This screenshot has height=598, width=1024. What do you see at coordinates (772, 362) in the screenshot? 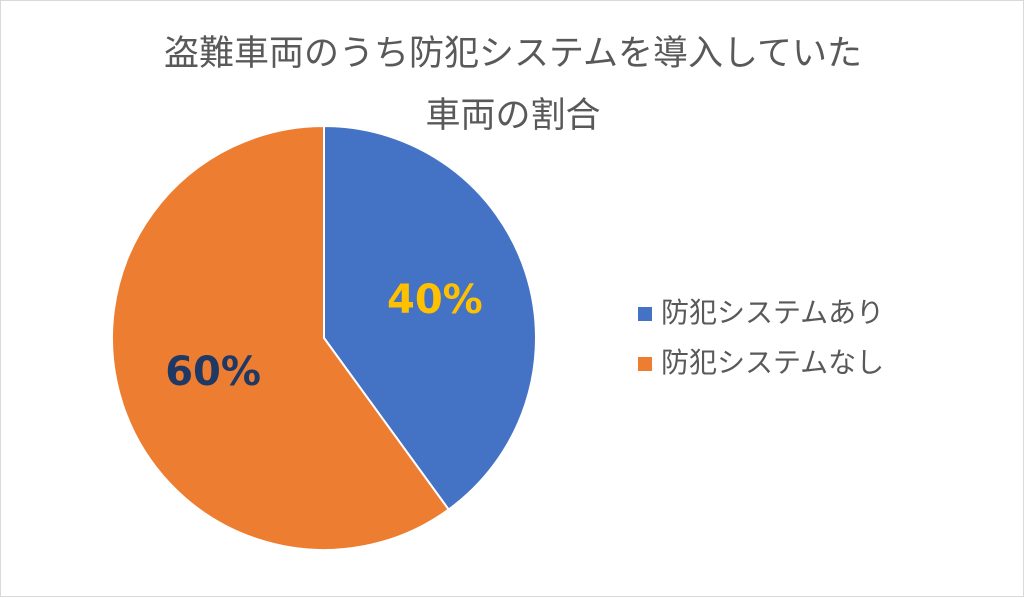
I see `legend-label: 防犯システムなし` at bounding box center [772, 362].